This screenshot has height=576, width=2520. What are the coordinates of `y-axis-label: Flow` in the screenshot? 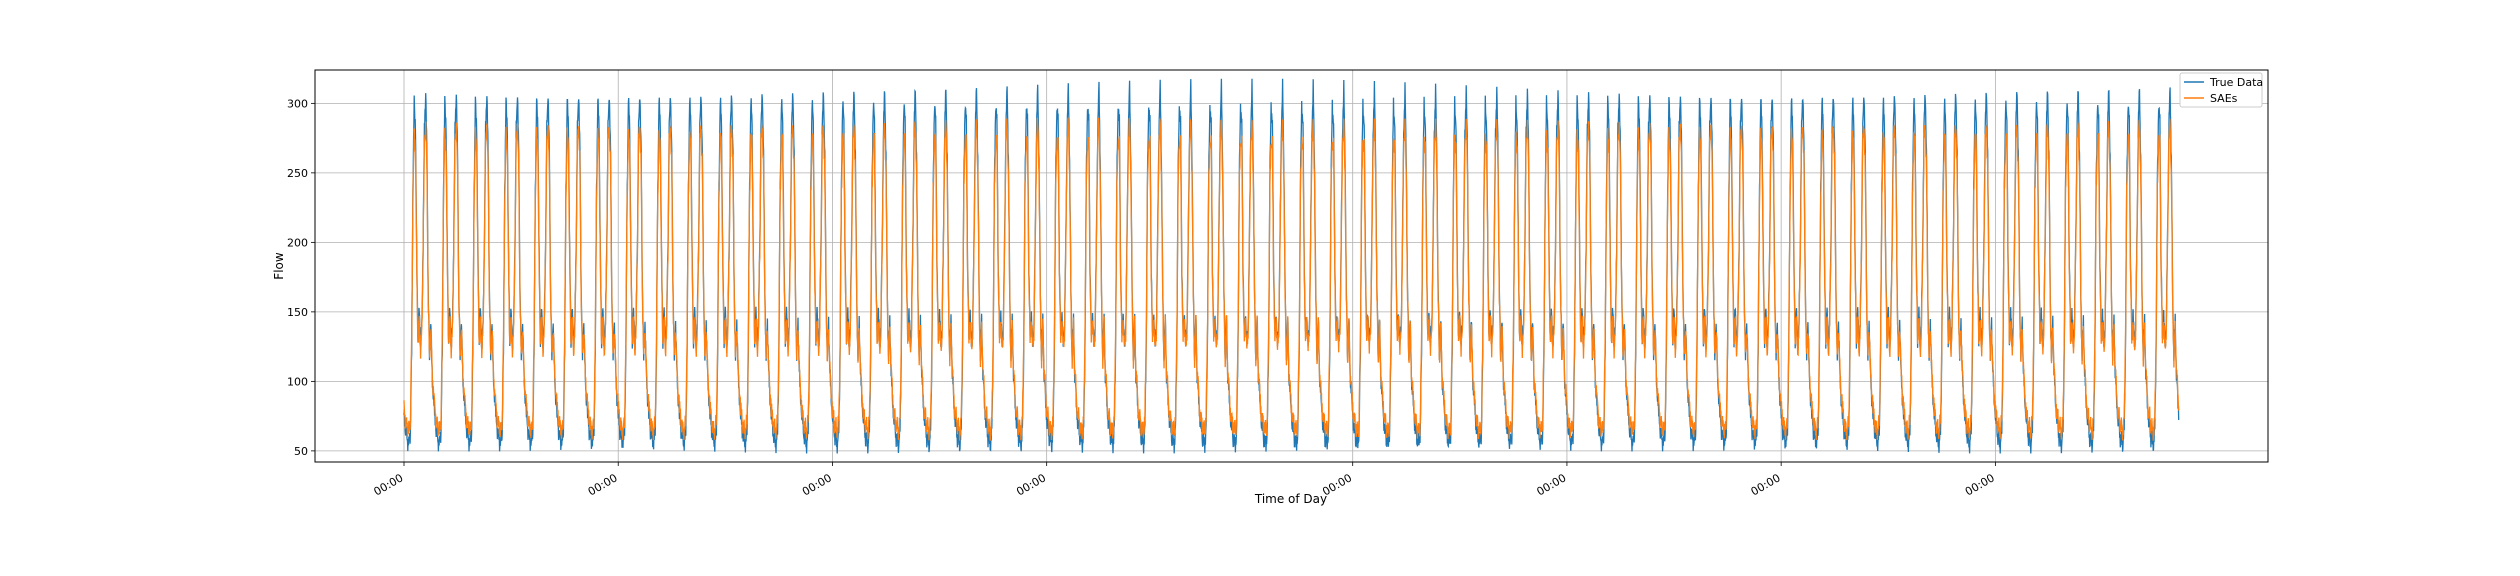 It's located at (279, 266).